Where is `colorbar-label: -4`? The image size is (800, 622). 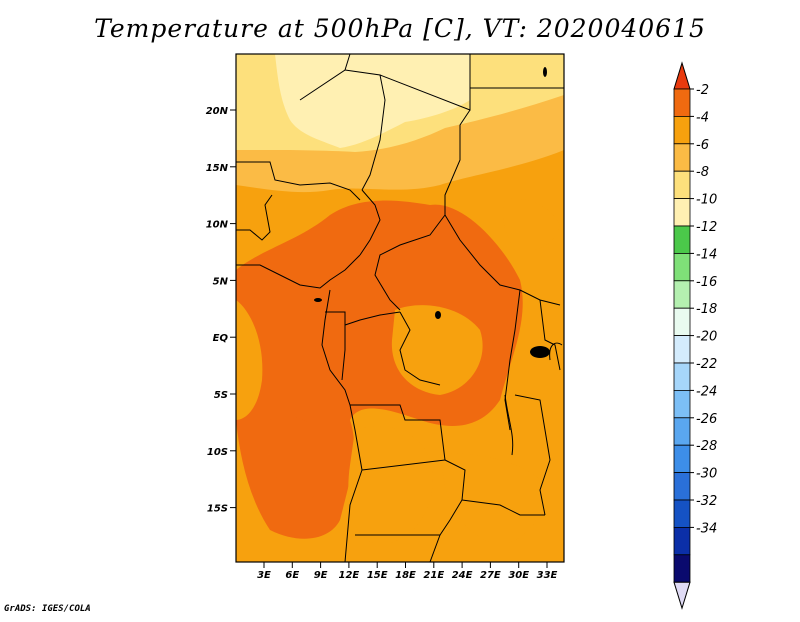 colorbar-label: -4 is located at coordinates (702, 117).